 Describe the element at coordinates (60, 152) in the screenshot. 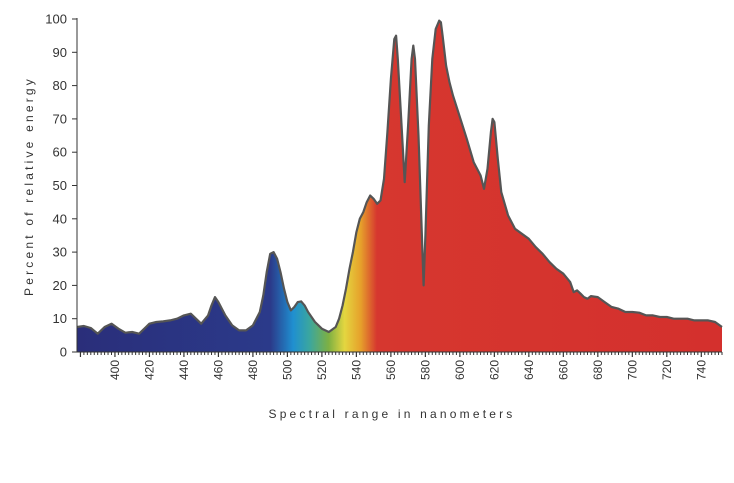

I see `y-tick-label: 60` at that location.